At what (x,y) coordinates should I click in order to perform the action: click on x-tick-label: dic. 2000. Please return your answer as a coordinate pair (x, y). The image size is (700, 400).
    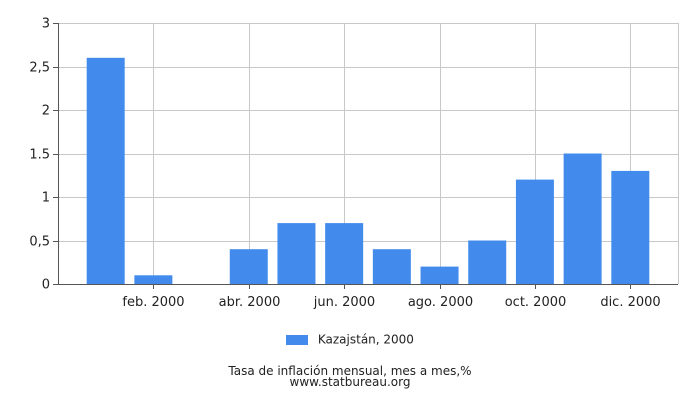
    Looking at the image, I should click on (630, 302).